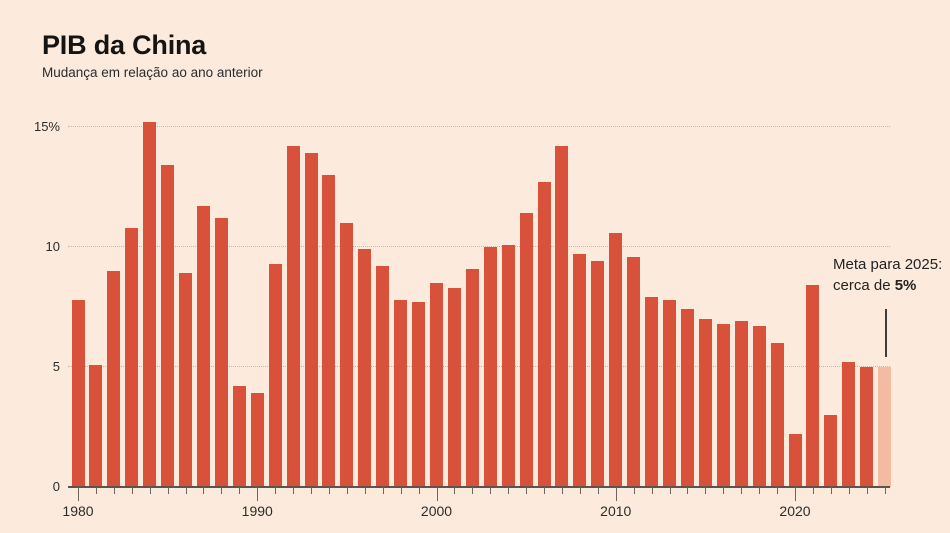  Describe the element at coordinates (78, 511) in the screenshot. I see `x-axis-label-1980: 1980` at that location.